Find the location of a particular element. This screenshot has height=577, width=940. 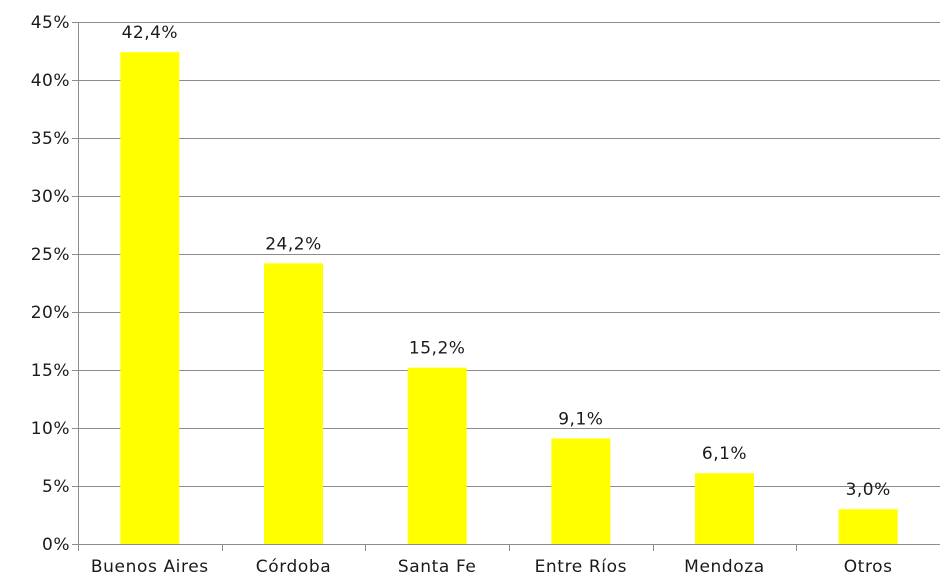

y-tick-label: 25% is located at coordinates (50, 255).